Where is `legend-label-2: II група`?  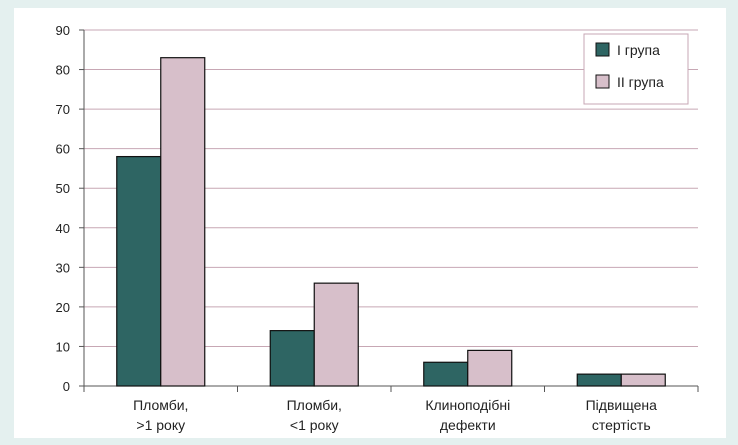 legend-label-2: II група is located at coordinates (640, 82).